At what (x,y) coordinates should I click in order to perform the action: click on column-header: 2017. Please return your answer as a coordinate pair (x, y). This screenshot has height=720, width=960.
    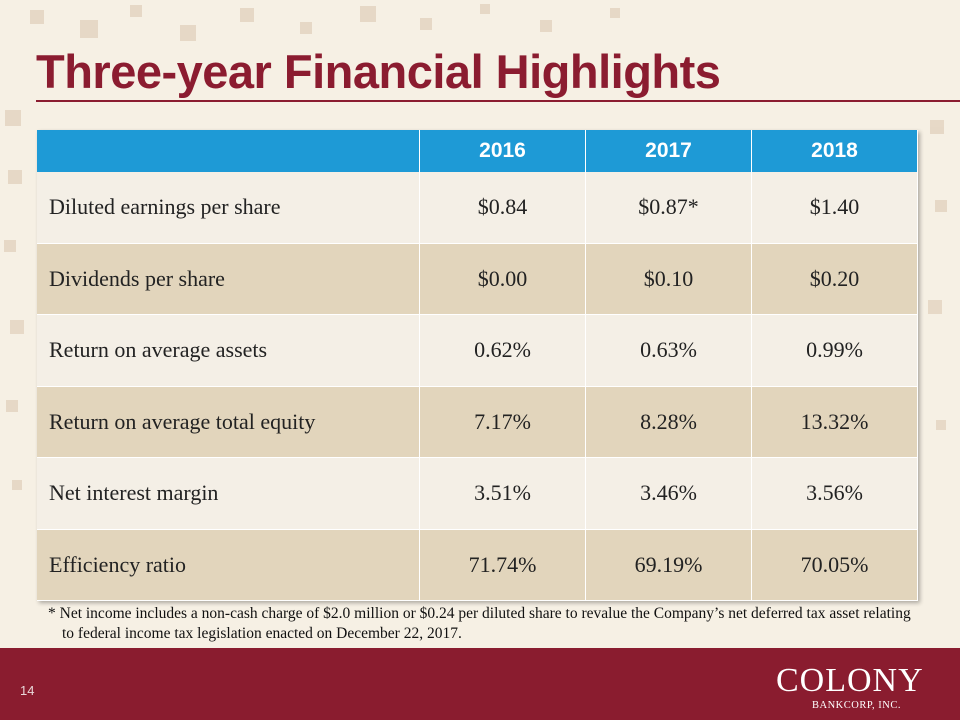
    Looking at the image, I should click on (669, 151).